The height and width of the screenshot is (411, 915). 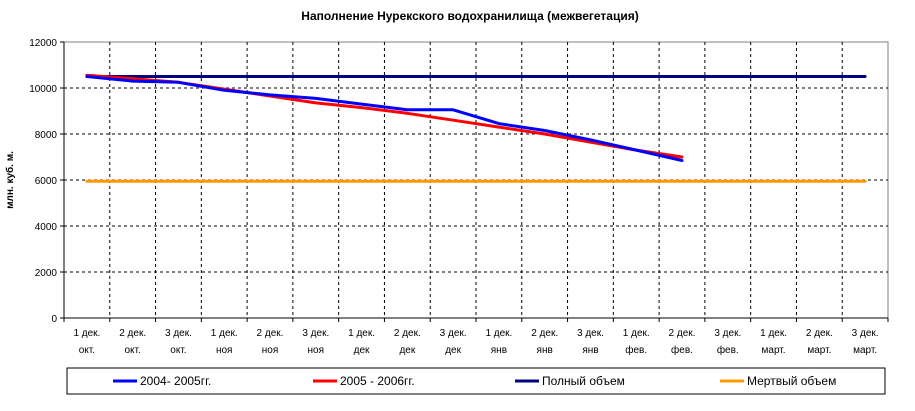 I want to click on legend-label: Мертвый объем, so click(x=791, y=381).